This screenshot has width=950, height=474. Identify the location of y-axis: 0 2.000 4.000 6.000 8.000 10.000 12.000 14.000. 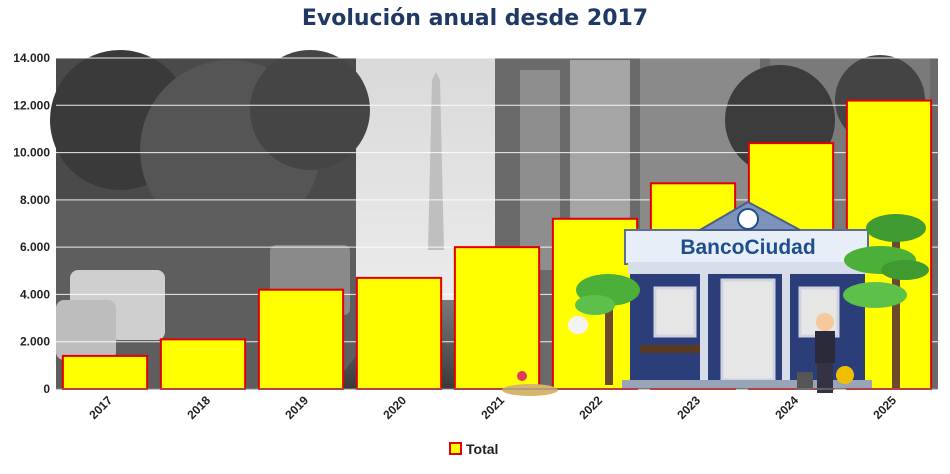
(31, 223).